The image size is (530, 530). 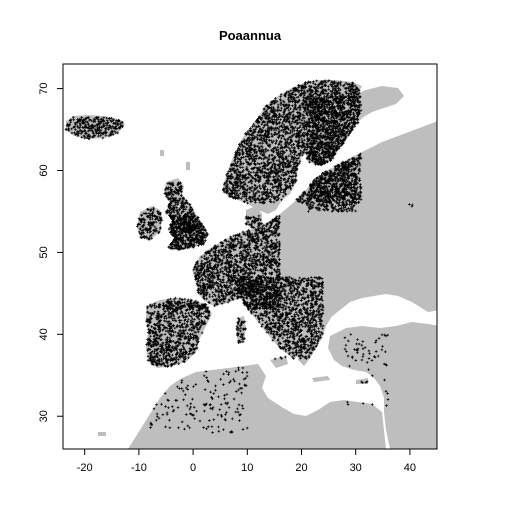 I want to click on land-faroe, so click(x=162, y=153).